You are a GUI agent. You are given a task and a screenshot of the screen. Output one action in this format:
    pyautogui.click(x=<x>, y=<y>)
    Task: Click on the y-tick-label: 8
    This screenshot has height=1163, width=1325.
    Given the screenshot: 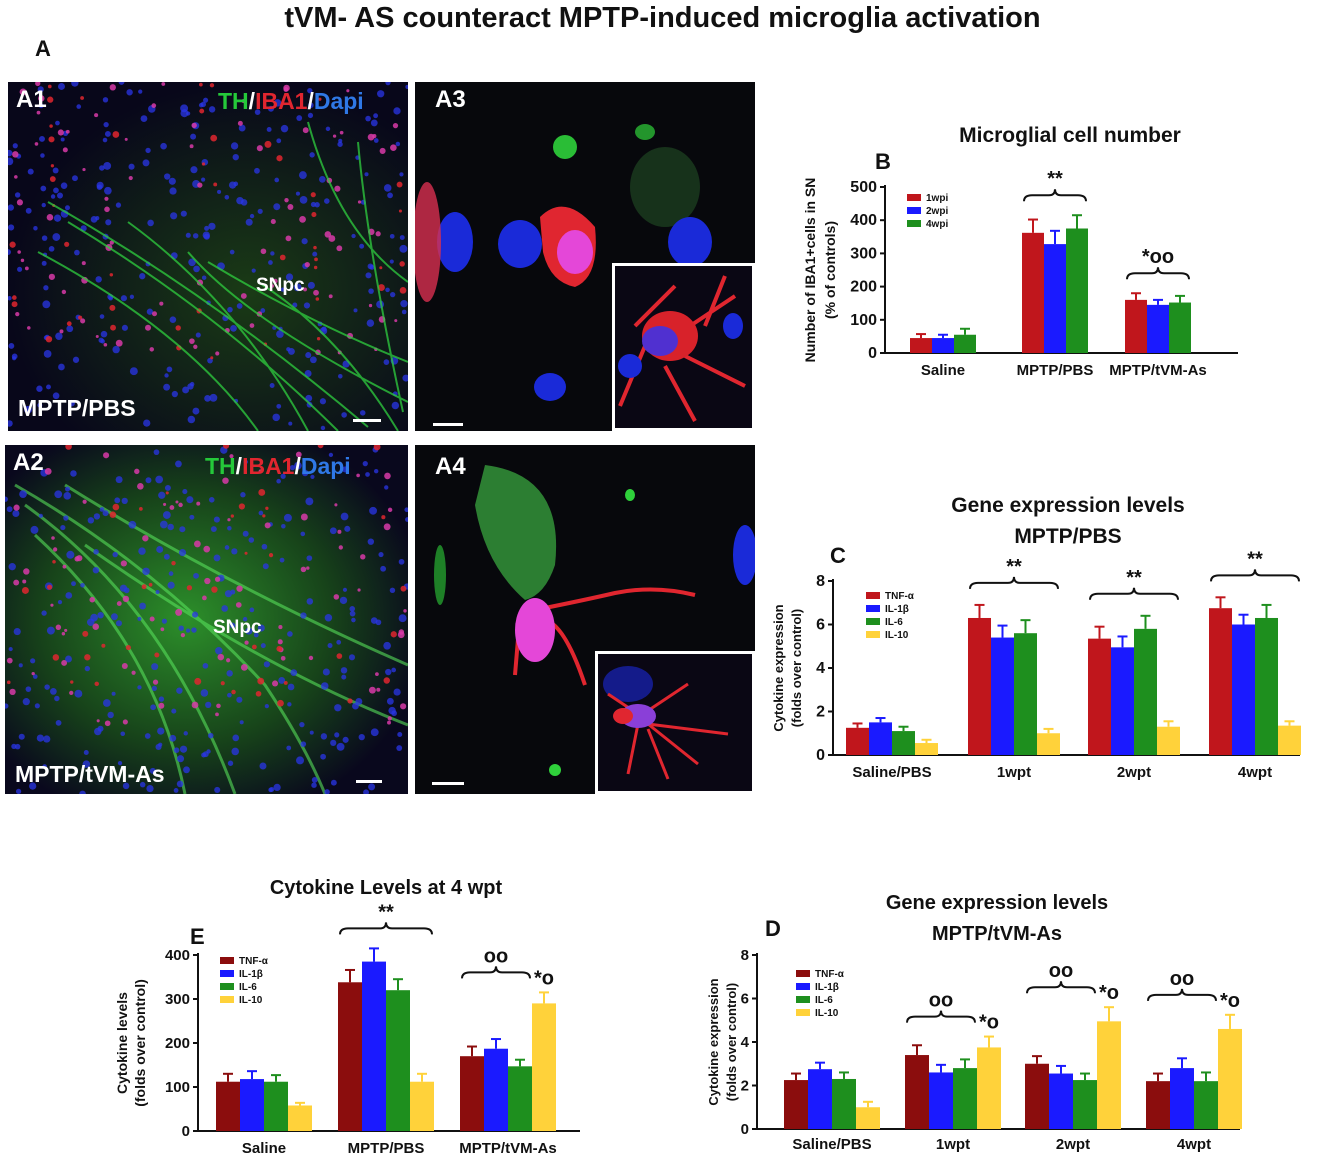 What is the action you would take?
    pyautogui.click(x=745, y=955)
    